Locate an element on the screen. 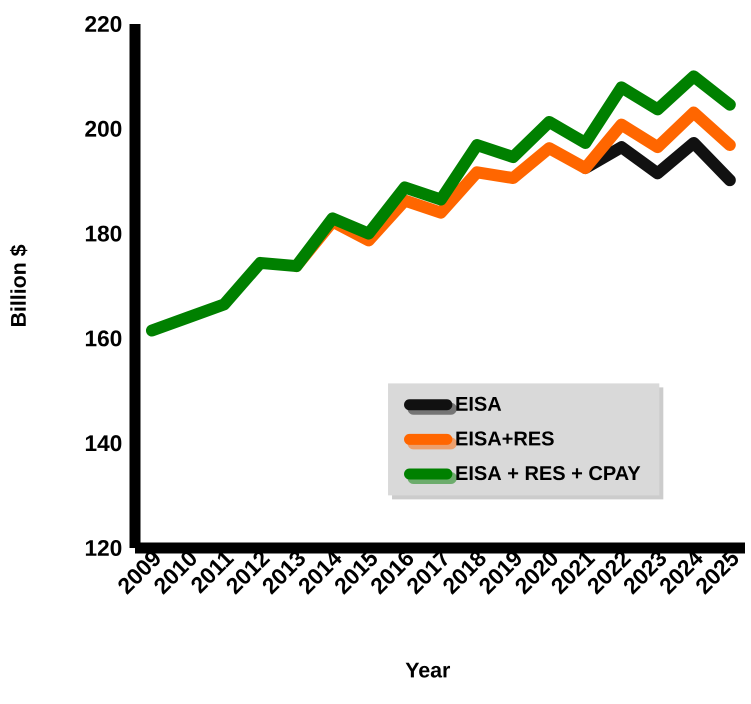 This screenshot has height=704, width=751. legend-label: EISA is located at coordinates (479, 403).